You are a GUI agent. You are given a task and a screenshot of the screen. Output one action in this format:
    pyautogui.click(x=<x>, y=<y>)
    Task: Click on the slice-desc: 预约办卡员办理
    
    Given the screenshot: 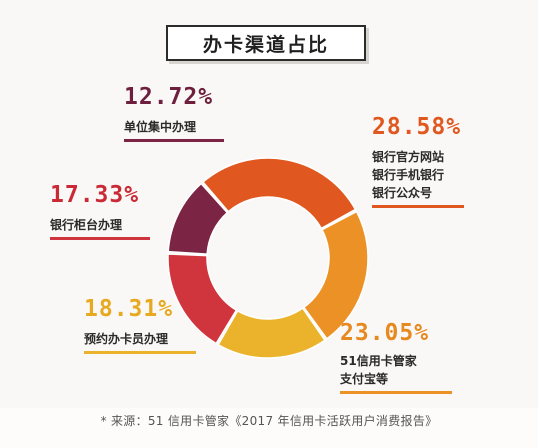 What is the action you would take?
    pyautogui.click(x=140, y=339)
    